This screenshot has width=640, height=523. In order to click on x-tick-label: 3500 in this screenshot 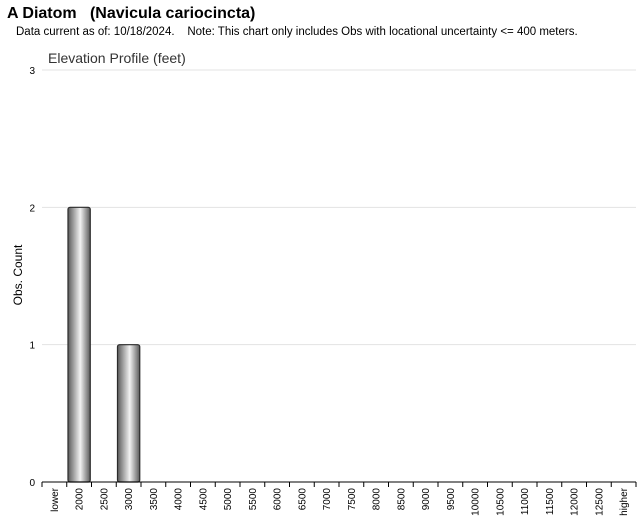, I will do `click(154, 499)`.